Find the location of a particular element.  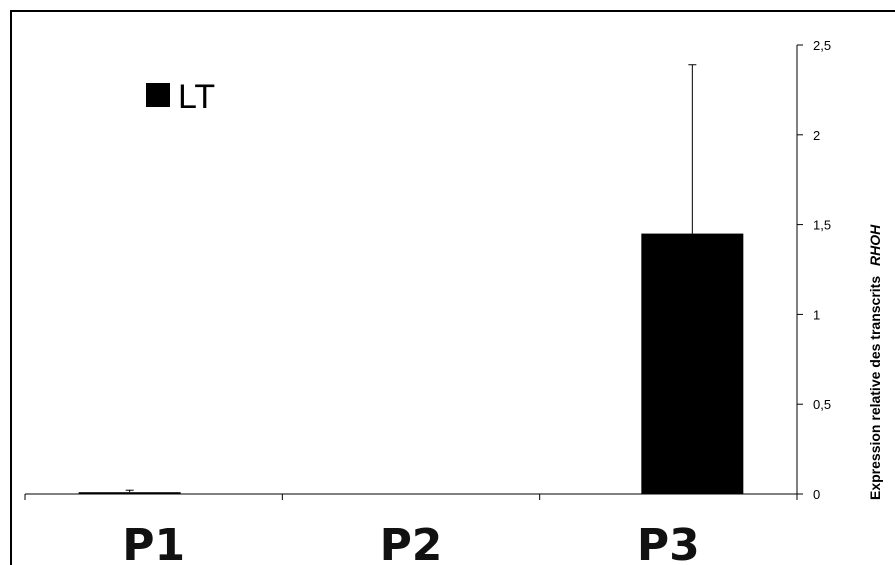

x-category-label: P1 is located at coordinates (153, 542).